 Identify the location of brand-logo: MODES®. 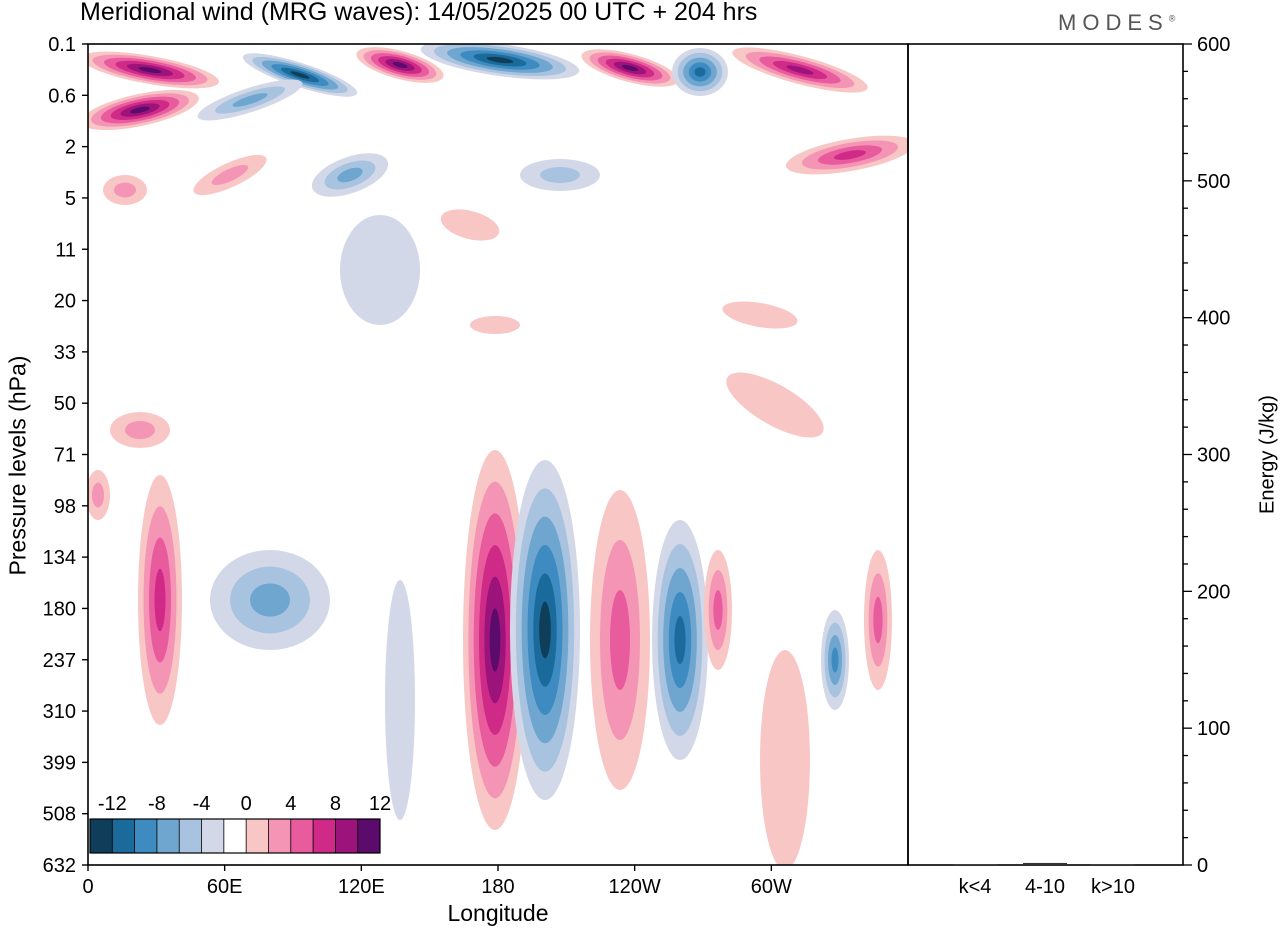
(1116, 23).